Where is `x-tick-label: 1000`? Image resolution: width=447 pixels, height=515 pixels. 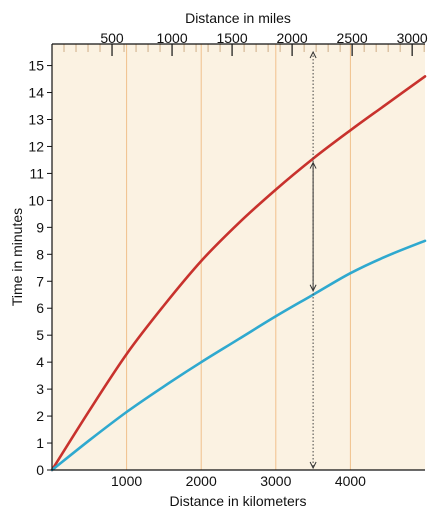
x-tick-label: 1000 is located at coordinates (126, 481).